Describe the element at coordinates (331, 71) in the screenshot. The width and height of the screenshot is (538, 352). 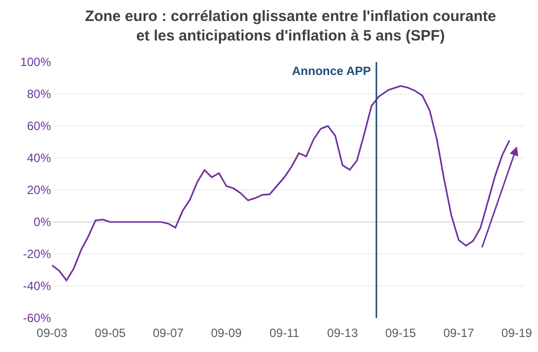
I see `ref-line-label: Annonce APP` at that location.